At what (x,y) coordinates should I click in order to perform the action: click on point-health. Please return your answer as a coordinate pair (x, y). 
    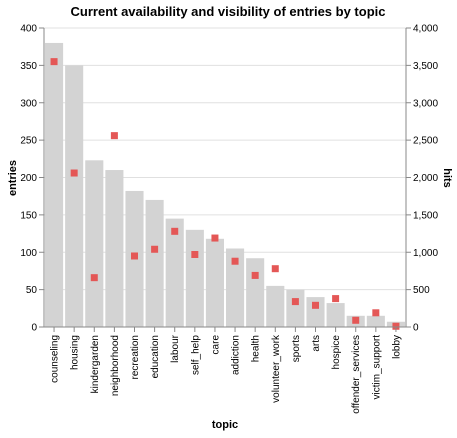
    Looking at the image, I should click on (255, 275).